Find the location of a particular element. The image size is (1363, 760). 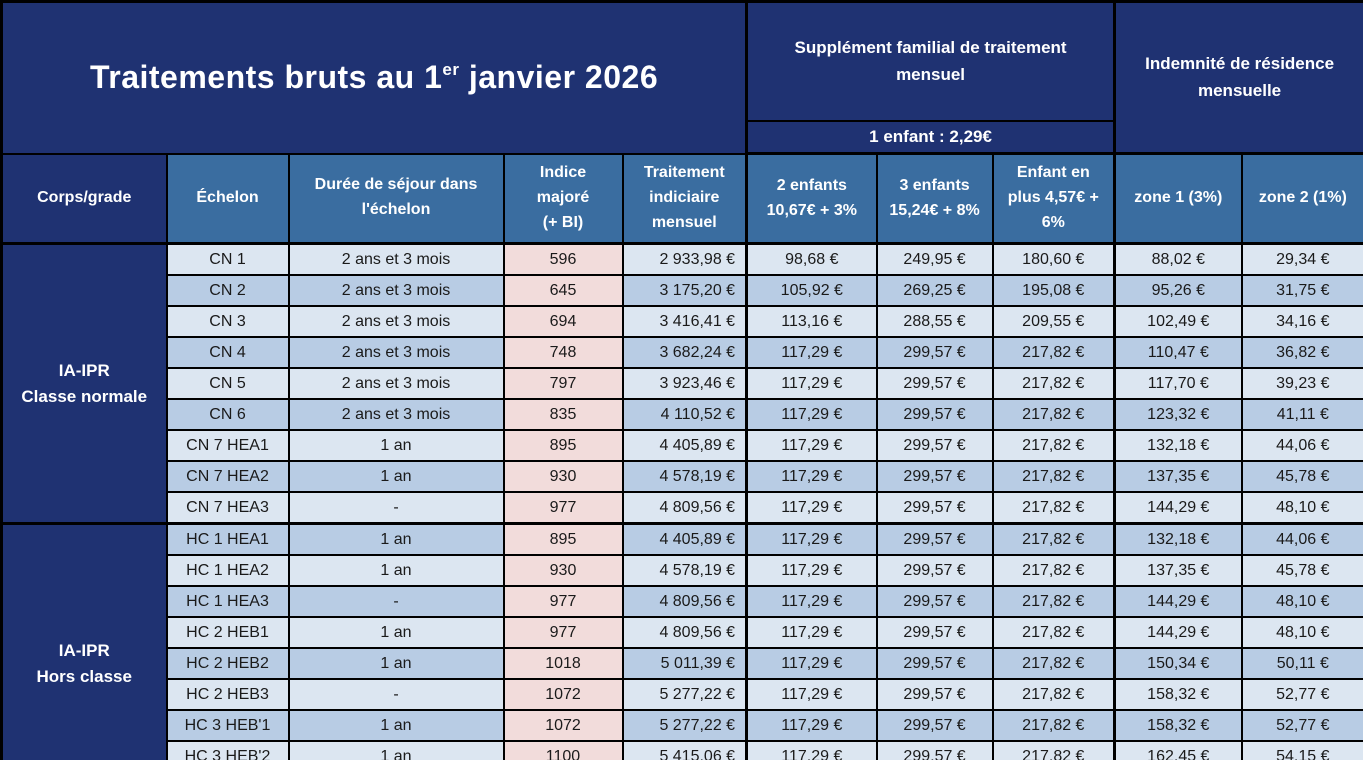

cell-zone1: 162,45 € is located at coordinates (1178, 750).